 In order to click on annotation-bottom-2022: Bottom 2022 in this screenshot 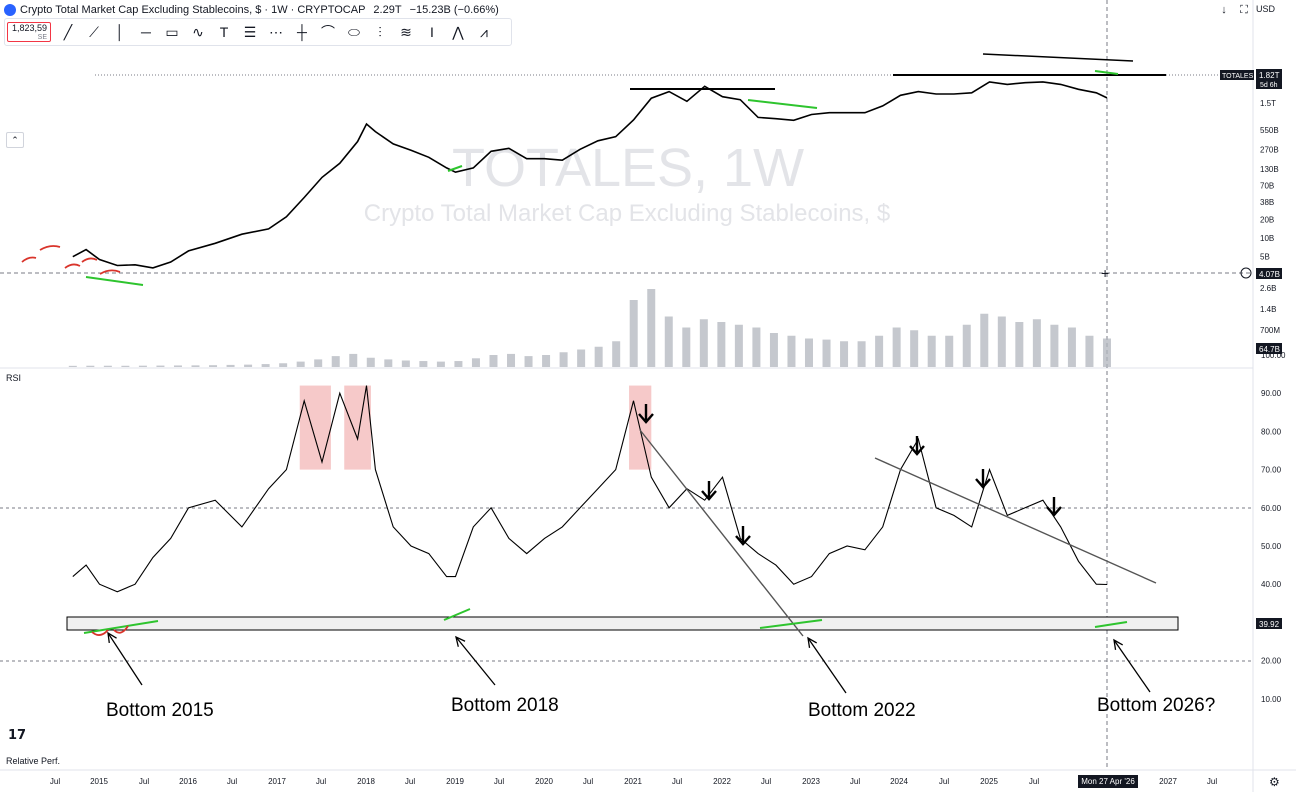, I will do `click(862, 710)`.